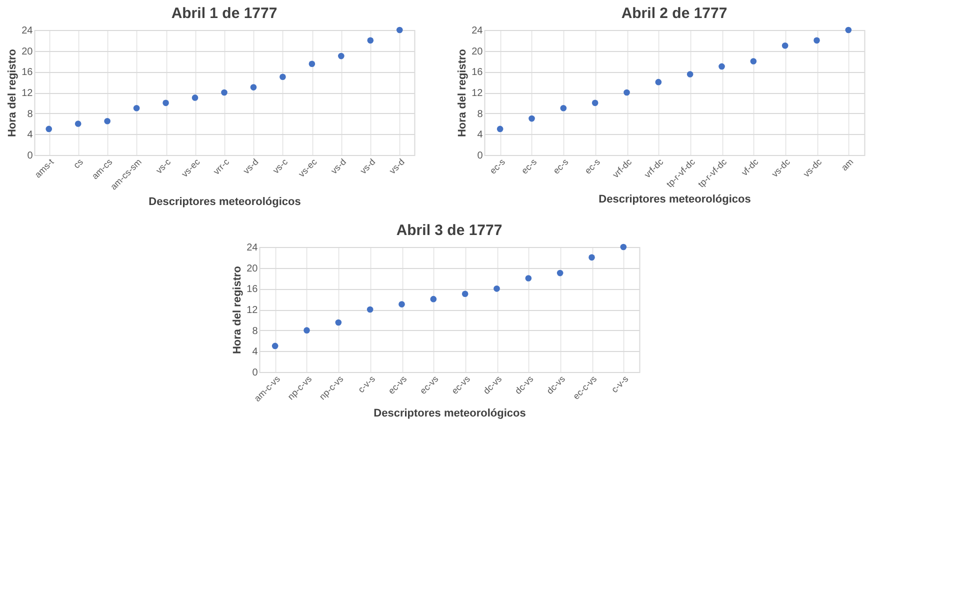 Image resolution: width=962 pixels, height=607 pixels. What do you see at coordinates (674, 13) in the screenshot?
I see `chart-title: Abril 2 de 1777` at bounding box center [674, 13].